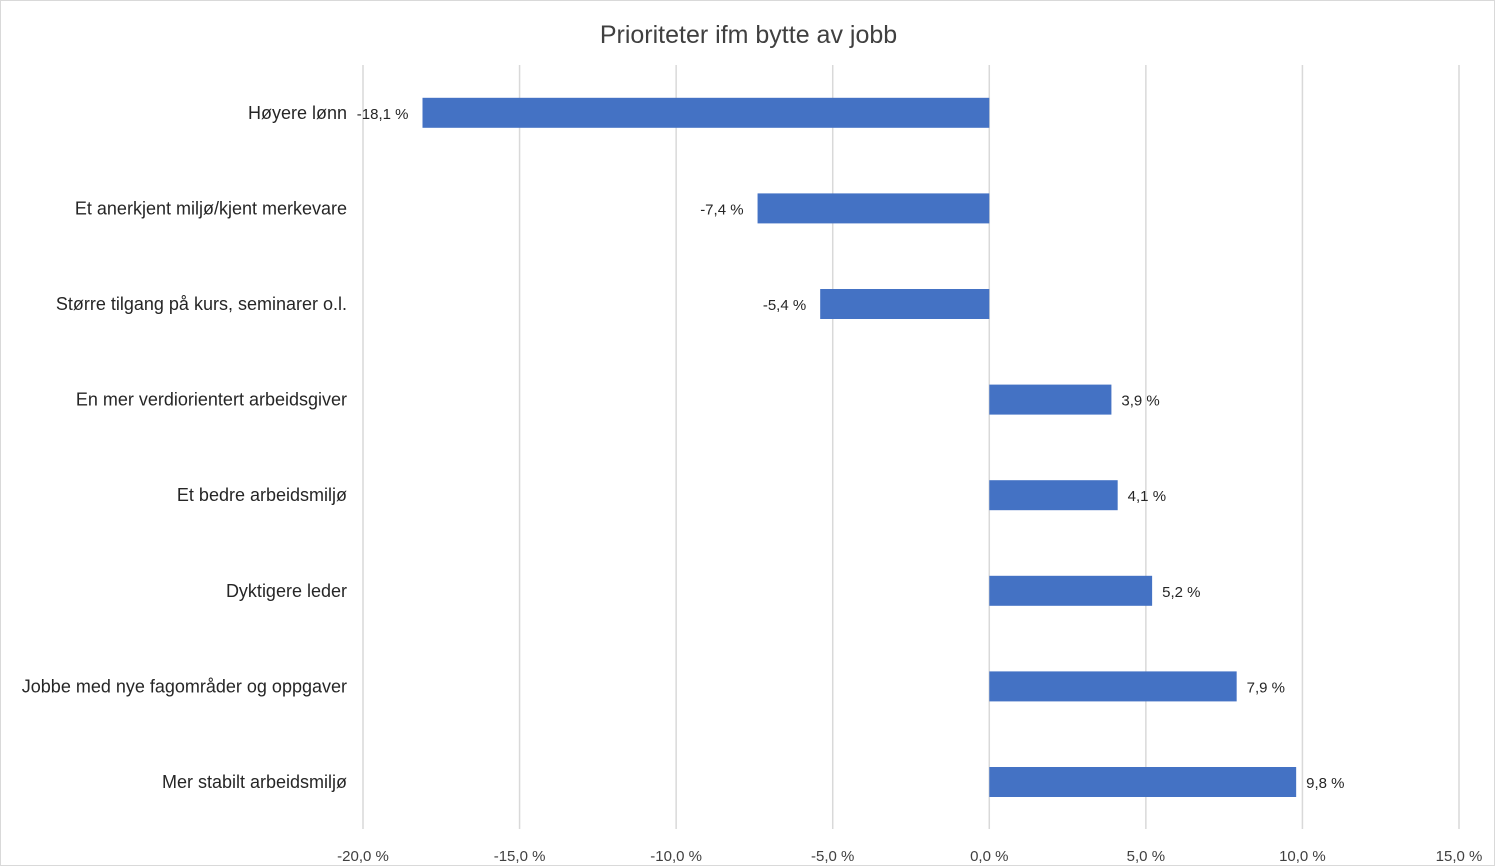 The image size is (1495, 867). Describe the element at coordinates (748, 35) in the screenshot. I see `chart-title: Prioriteter ifm bytte av jobb` at that location.